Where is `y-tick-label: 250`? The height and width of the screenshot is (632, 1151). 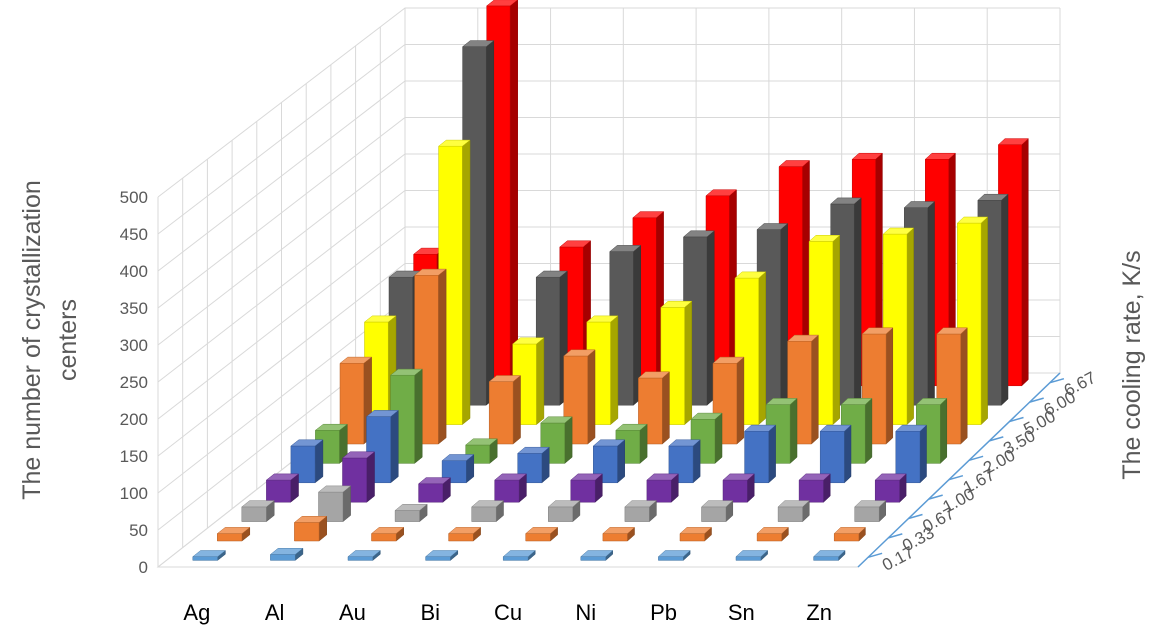 y-tick-label: 250 is located at coordinates (134, 382).